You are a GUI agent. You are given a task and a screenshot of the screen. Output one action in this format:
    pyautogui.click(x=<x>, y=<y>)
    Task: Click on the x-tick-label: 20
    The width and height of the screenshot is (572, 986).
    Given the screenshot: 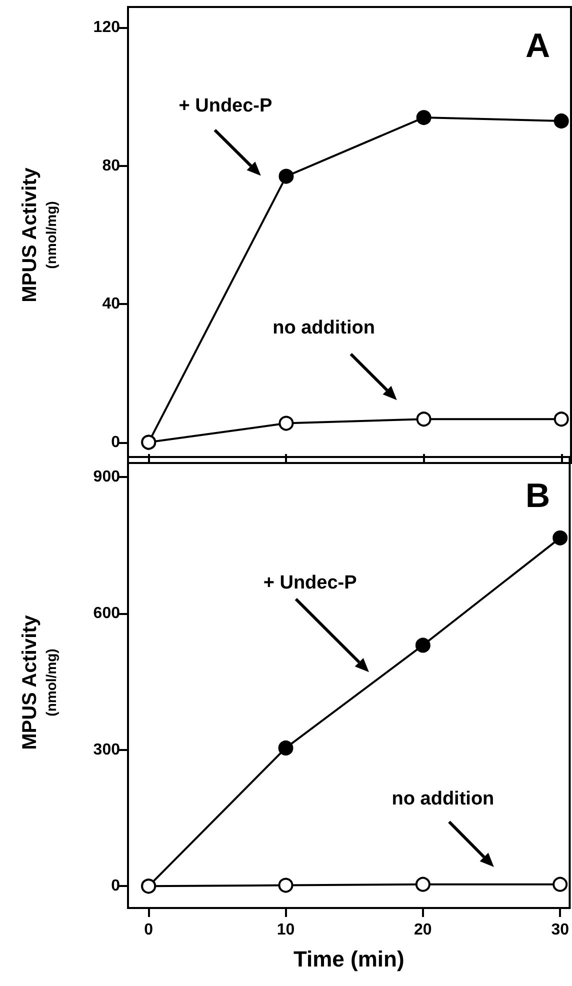 What is the action you would take?
    pyautogui.click(x=423, y=930)
    